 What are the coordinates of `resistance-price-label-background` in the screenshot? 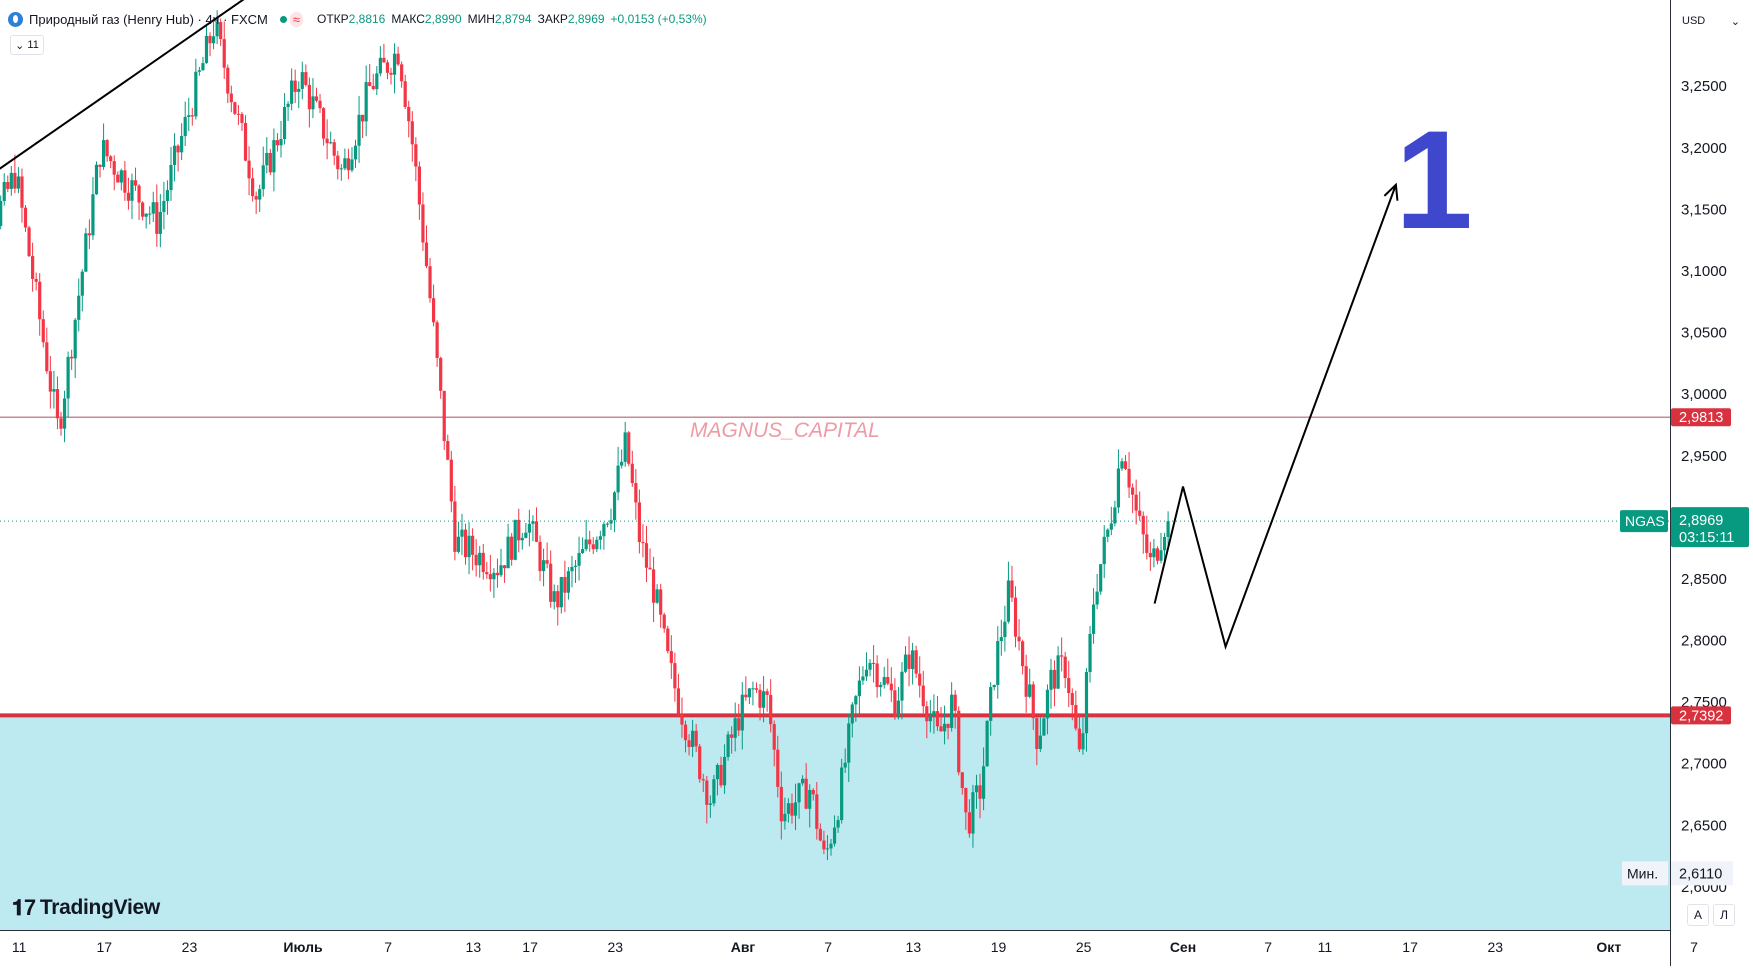 It's located at (1701, 417).